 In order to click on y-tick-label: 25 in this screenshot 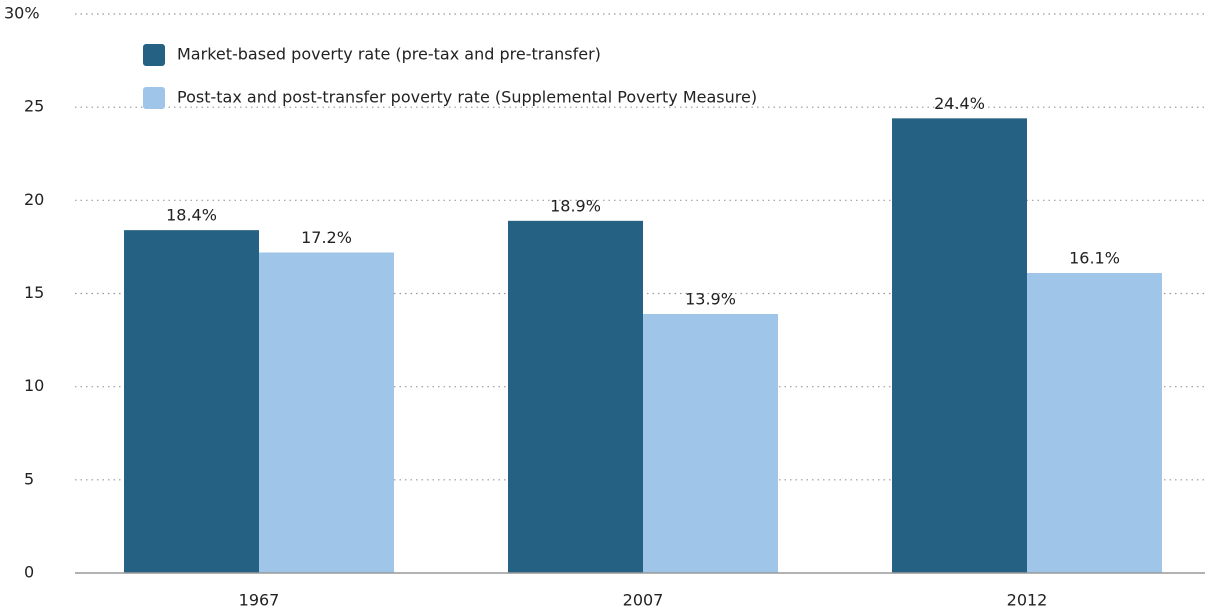, I will do `click(34, 106)`.